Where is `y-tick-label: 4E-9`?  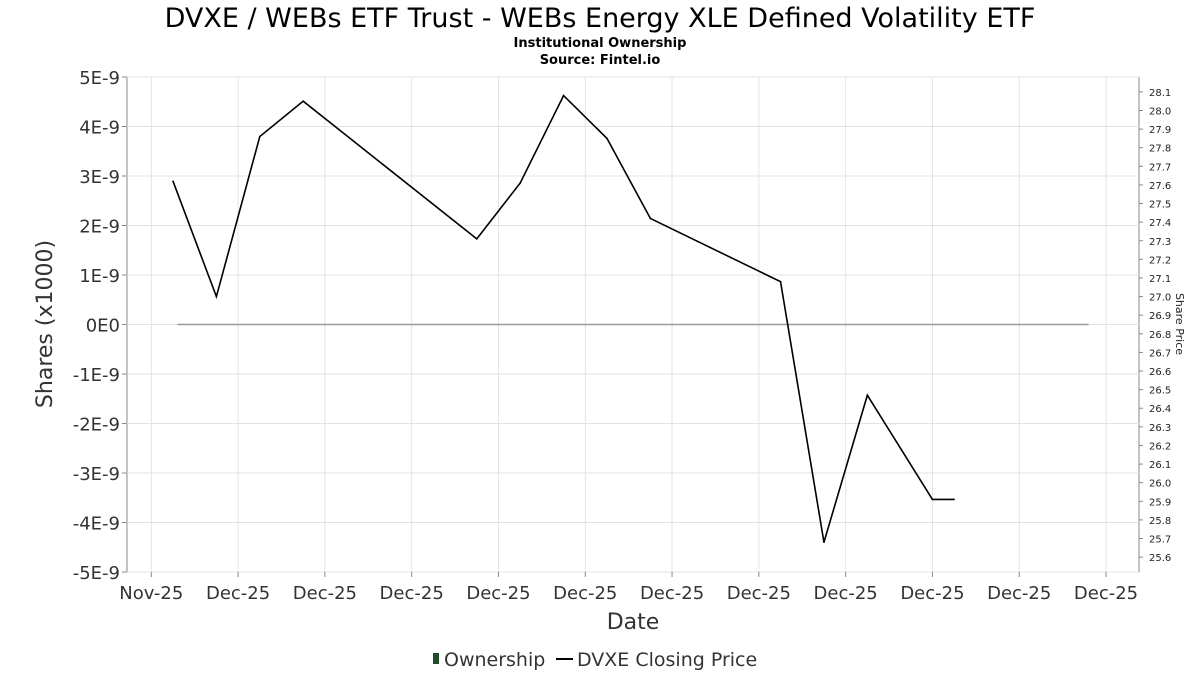
y-tick-label: 4E-9 is located at coordinates (99, 128).